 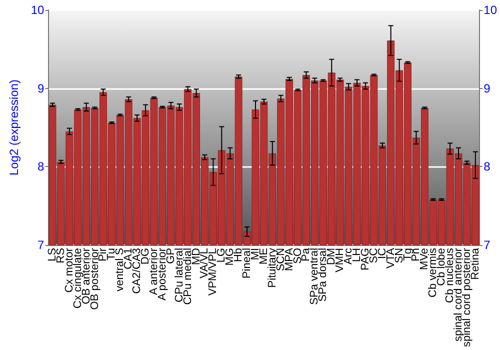 What do you see at coordinates (162, 274) in the screenshot?
I see `x-tick-label: A posterior` at bounding box center [162, 274].